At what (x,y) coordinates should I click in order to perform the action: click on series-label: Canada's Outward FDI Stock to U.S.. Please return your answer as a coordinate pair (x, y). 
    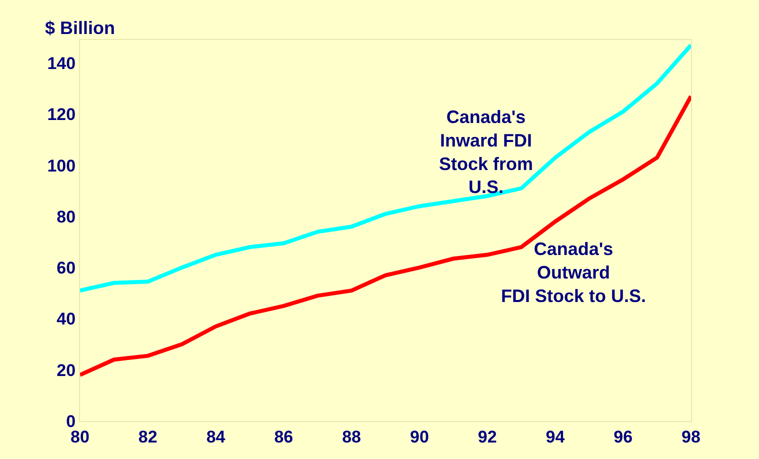
    Looking at the image, I should click on (573, 272).